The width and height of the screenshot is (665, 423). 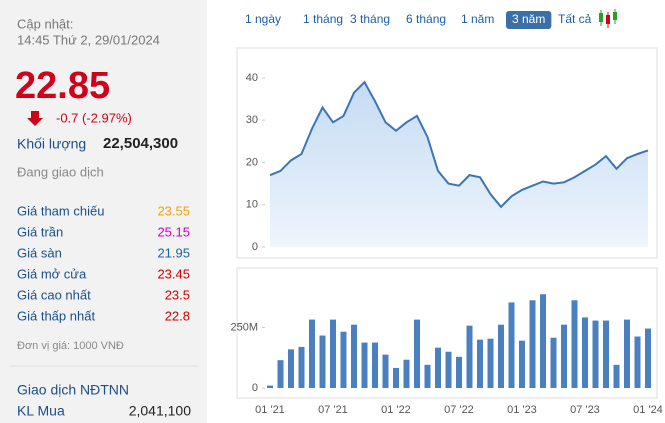 I want to click on y-tick-label: 10, so click(x=252, y=205).